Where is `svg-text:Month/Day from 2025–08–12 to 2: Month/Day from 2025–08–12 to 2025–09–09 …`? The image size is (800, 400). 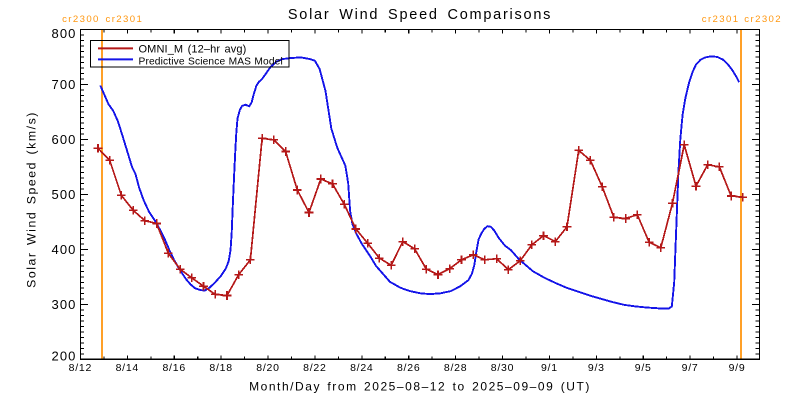 svg-text:Month/Day from 2025–08–12 to 2: Month/Day from 2025–08–12 to 2025–09–09 … is located at coordinates (420, 387).